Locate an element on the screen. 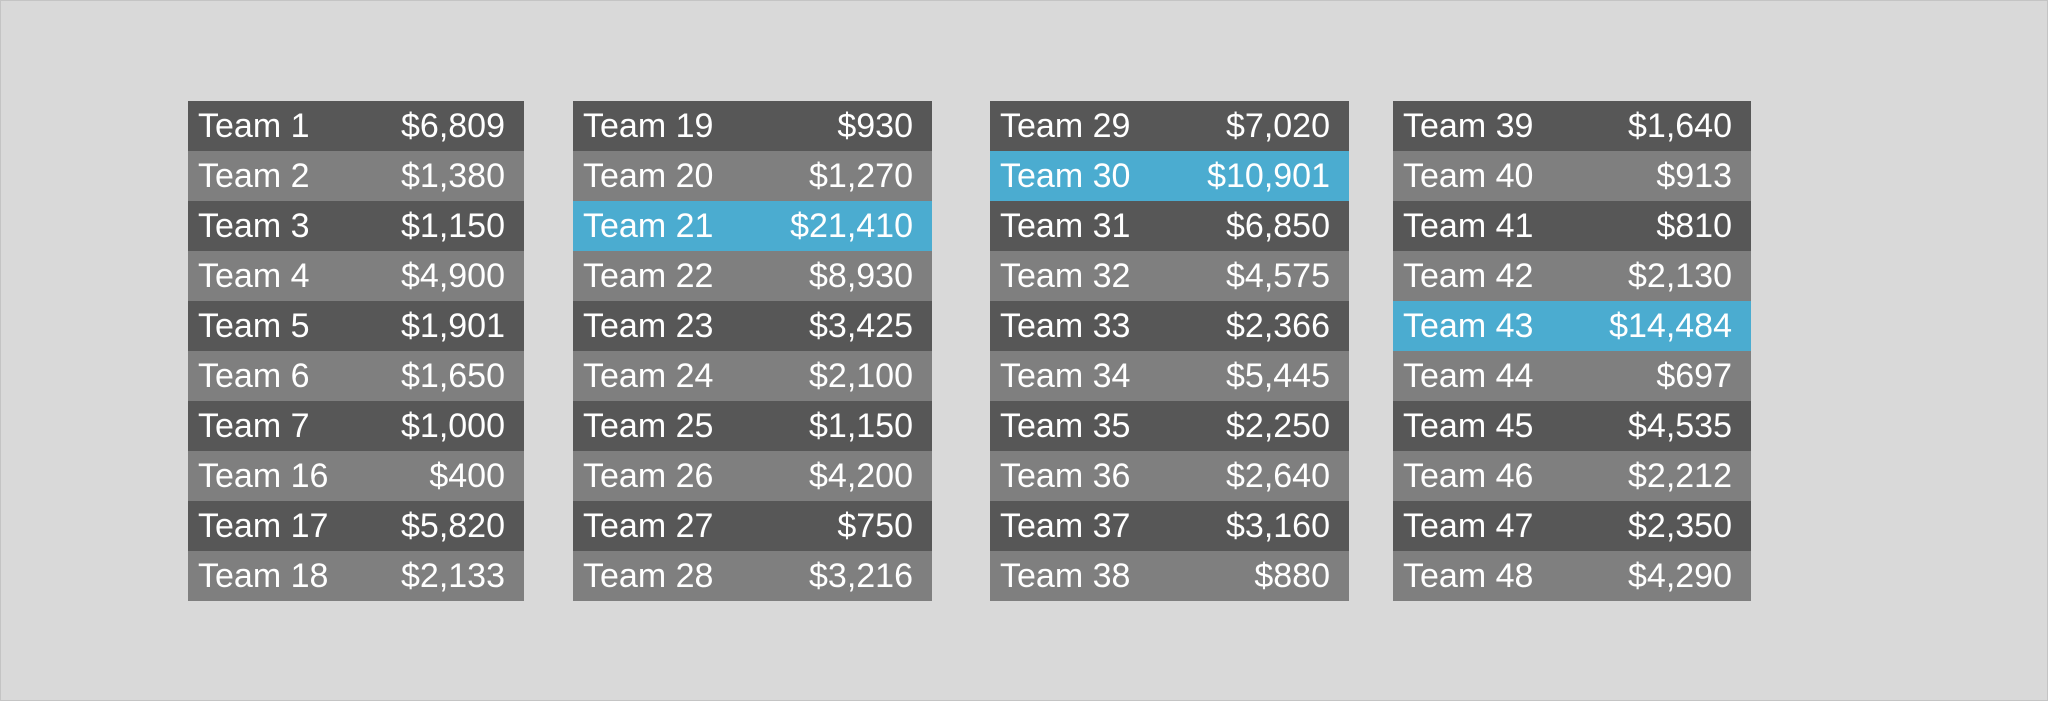  table-row: Team 29 $7,020 is located at coordinates (1169, 126).